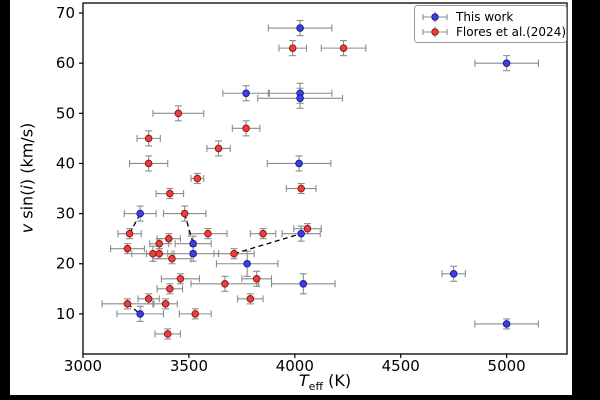 The width and height of the screenshot is (600, 400). What do you see at coordinates (65, 163) in the screenshot?
I see `y-tick-label: 40` at bounding box center [65, 163].